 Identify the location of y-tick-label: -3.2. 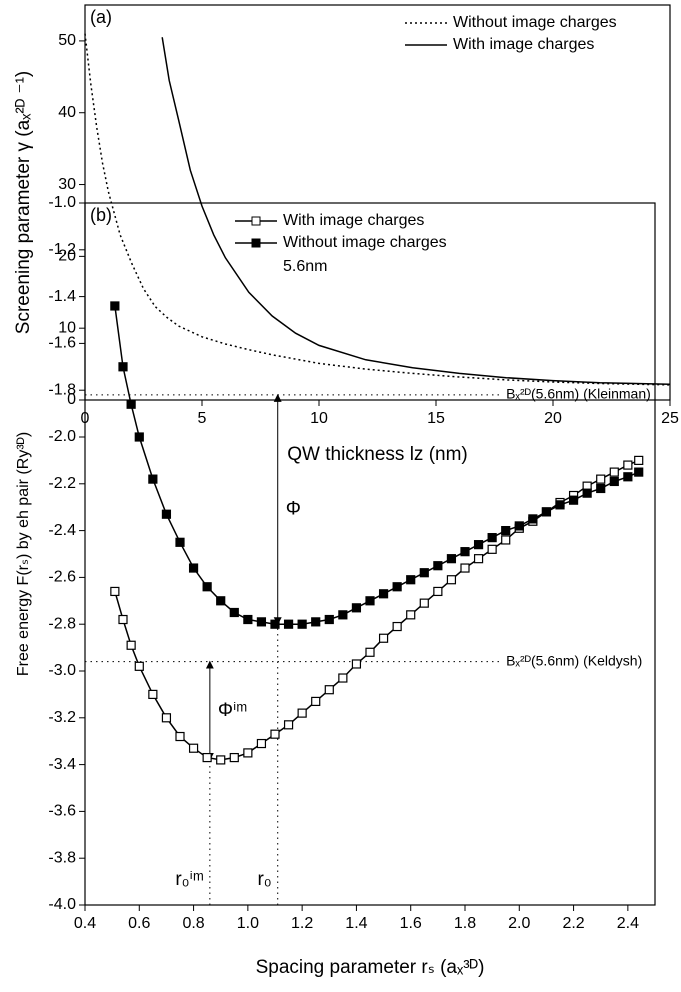
(62, 717).